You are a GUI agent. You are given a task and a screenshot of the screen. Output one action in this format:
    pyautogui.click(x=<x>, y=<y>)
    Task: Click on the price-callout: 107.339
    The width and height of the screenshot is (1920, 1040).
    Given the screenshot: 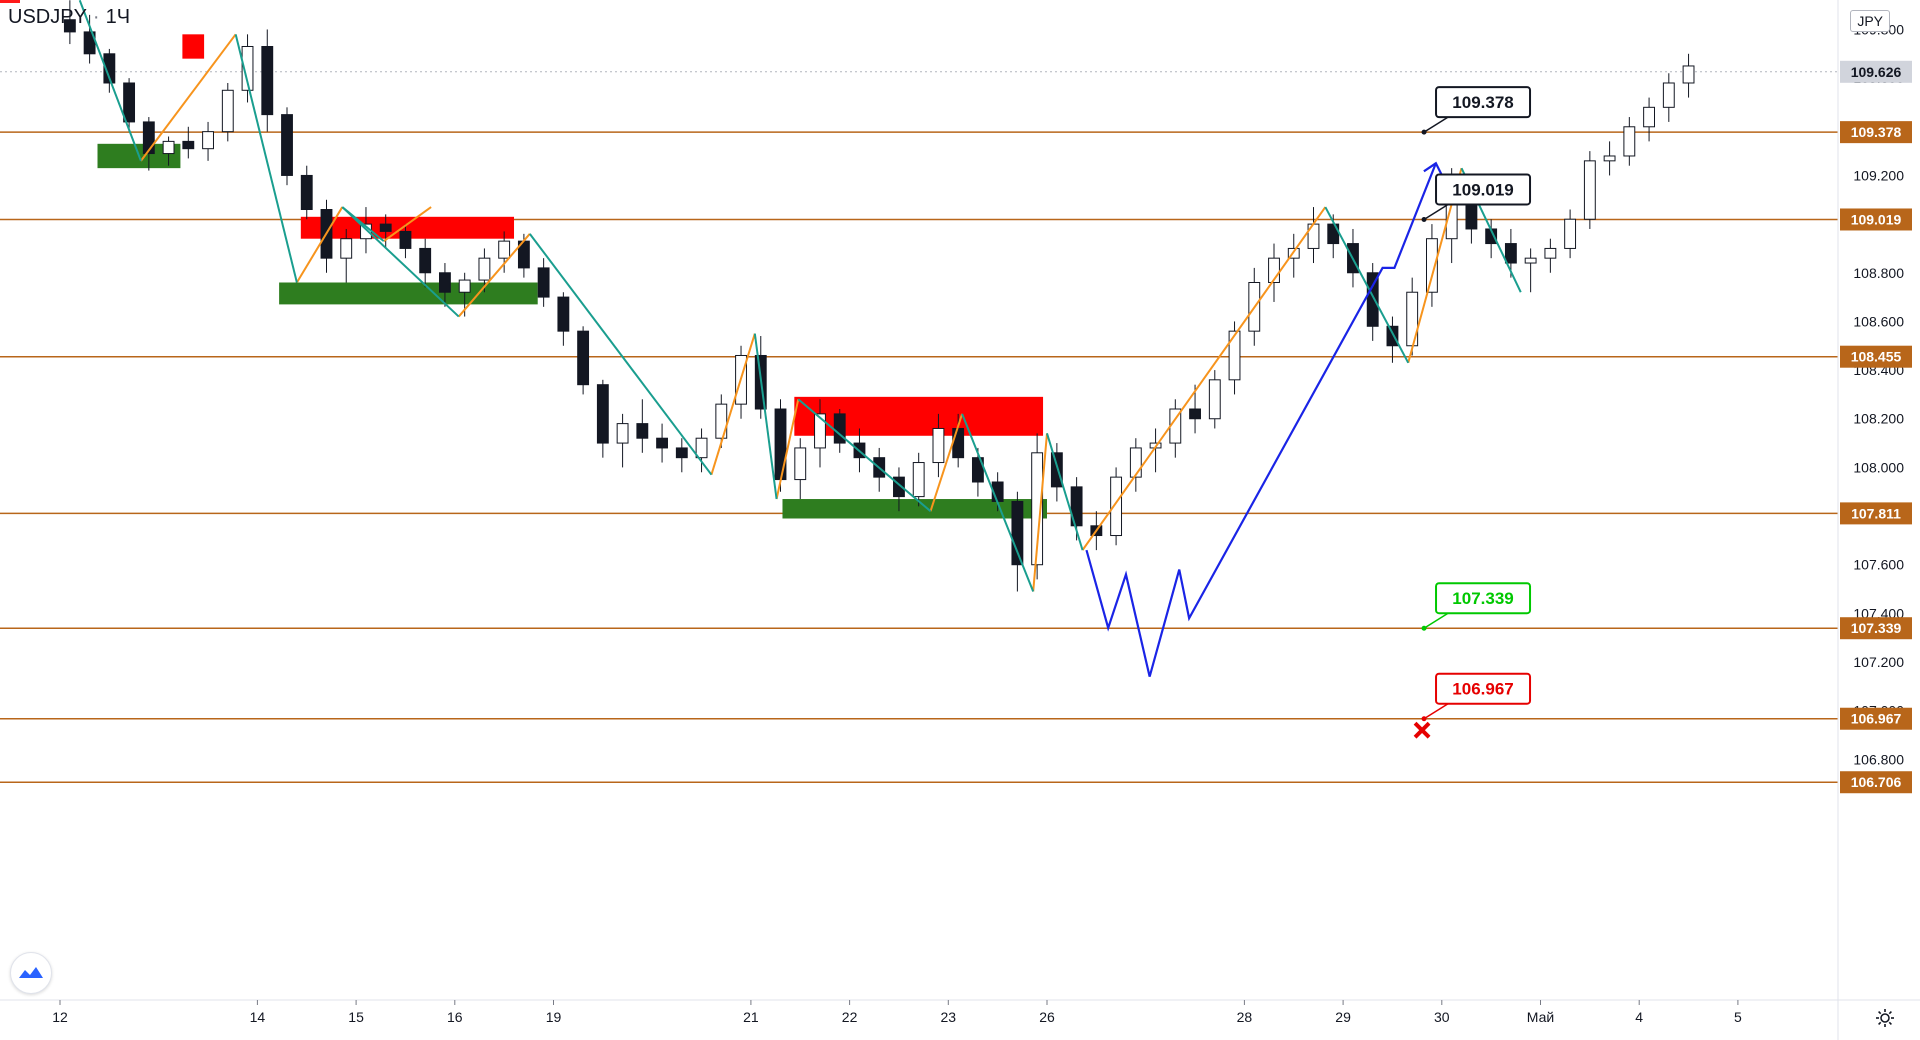 What is the action you would take?
    pyautogui.click(x=1476, y=606)
    